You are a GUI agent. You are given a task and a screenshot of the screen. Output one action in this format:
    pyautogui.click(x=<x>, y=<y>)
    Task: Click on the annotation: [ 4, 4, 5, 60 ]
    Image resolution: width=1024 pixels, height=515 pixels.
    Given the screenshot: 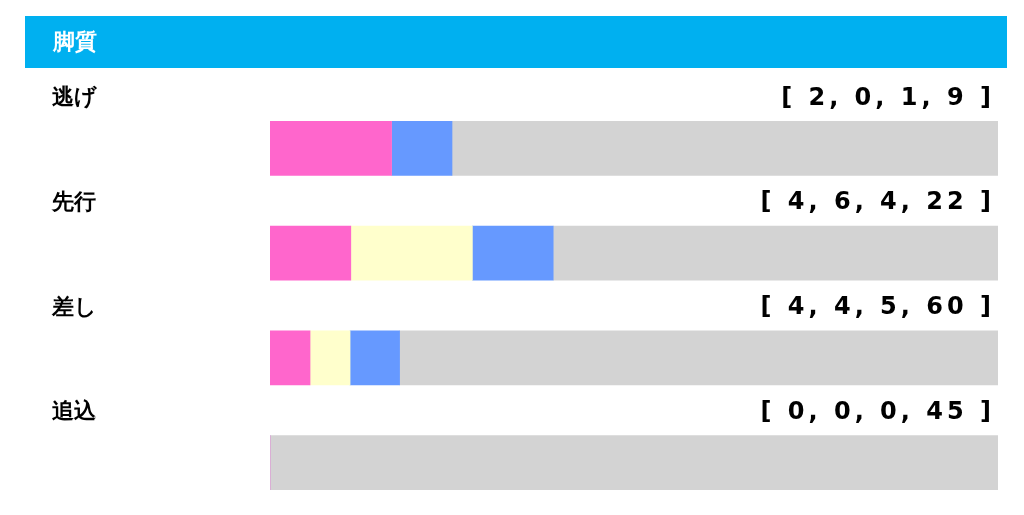 What is the action you would take?
    pyautogui.click(x=877, y=306)
    